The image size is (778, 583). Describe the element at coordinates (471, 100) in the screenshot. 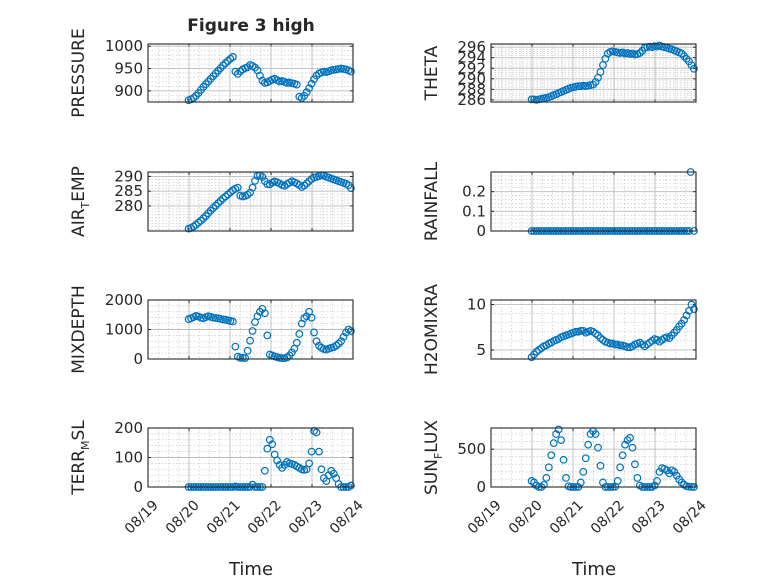

I see `y-tick-label: 286` at that location.